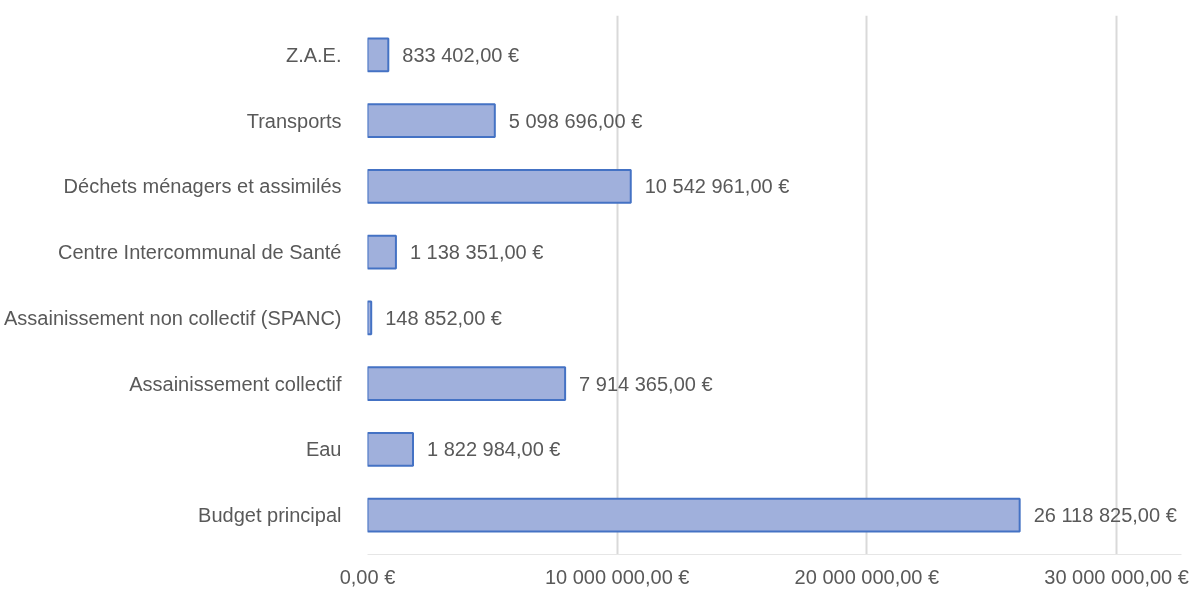 This screenshot has width=1193, height=590. What do you see at coordinates (575, 120) in the screenshot?
I see `data-label: 5 098 696,00 €` at bounding box center [575, 120].